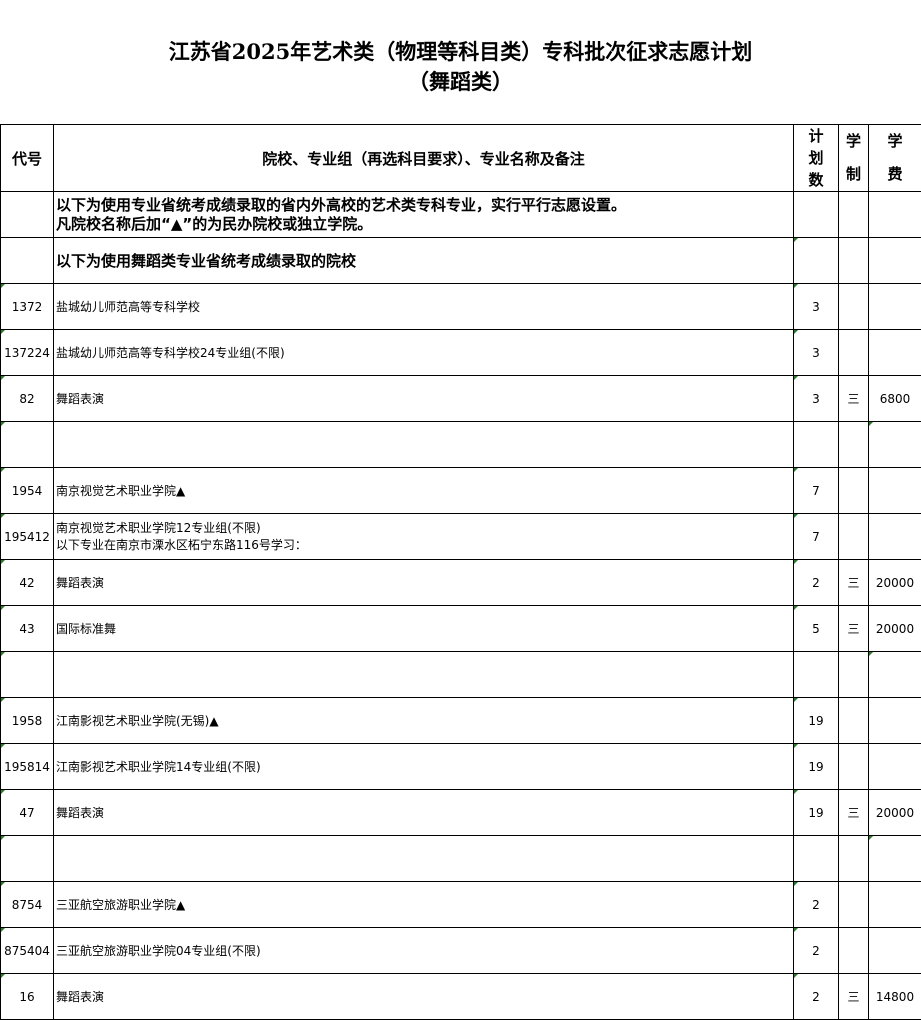  What do you see at coordinates (27, 158) in the screenshot?
I see `header-code: 代号` at bounding box center [27, 158].